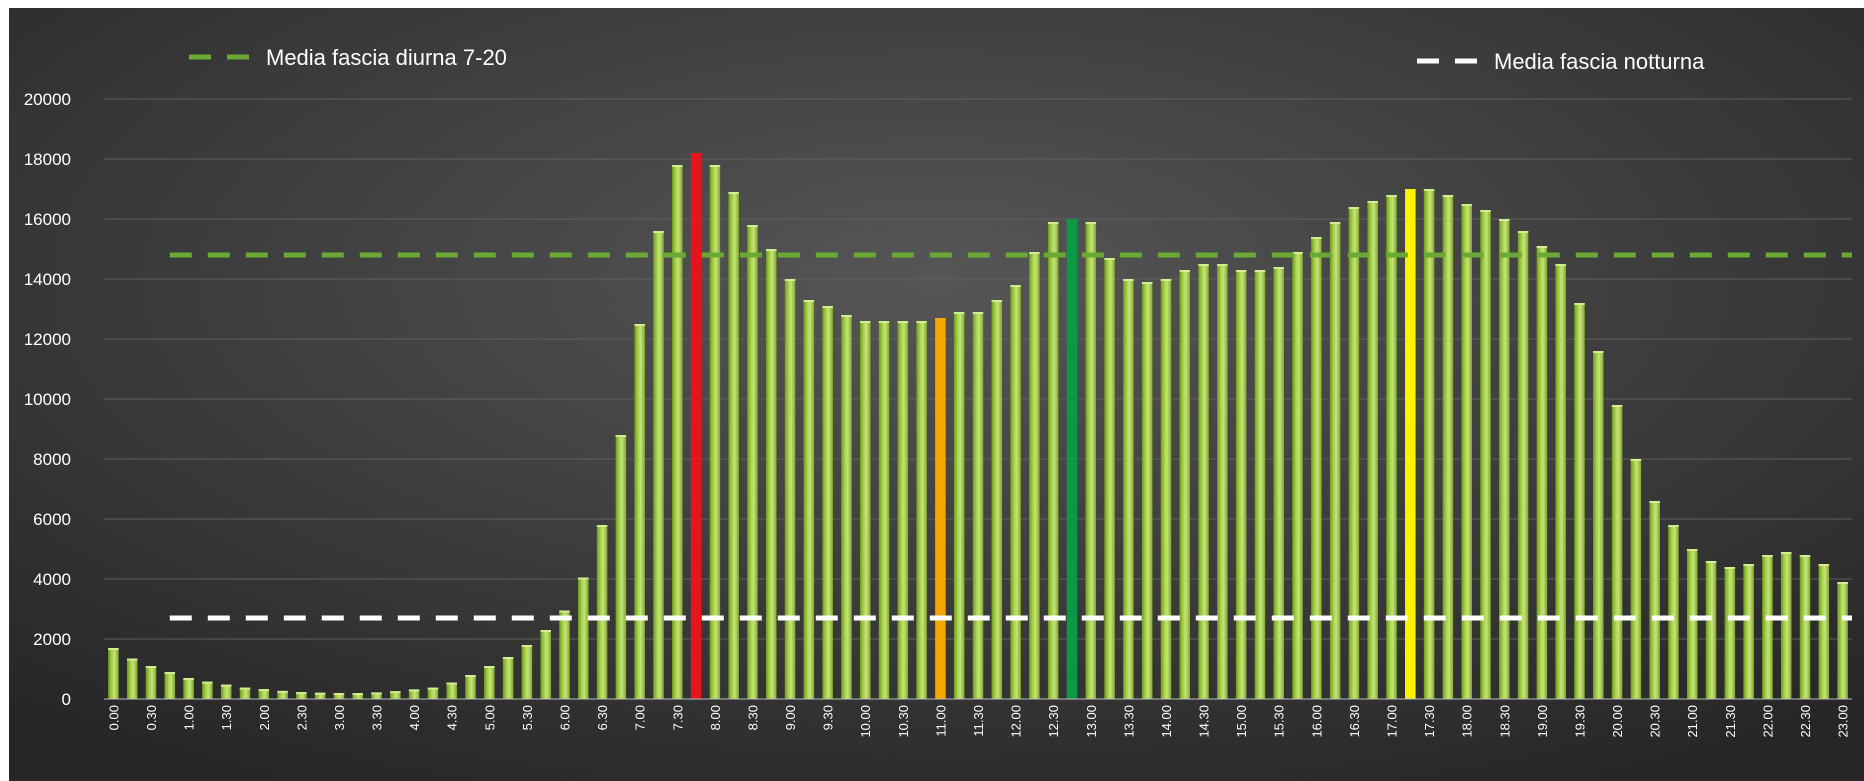  What do you see at coordinates (752, 717) in the screenshot?
I see `x-tick-label: 8.30` at bounding box center [752, 717].